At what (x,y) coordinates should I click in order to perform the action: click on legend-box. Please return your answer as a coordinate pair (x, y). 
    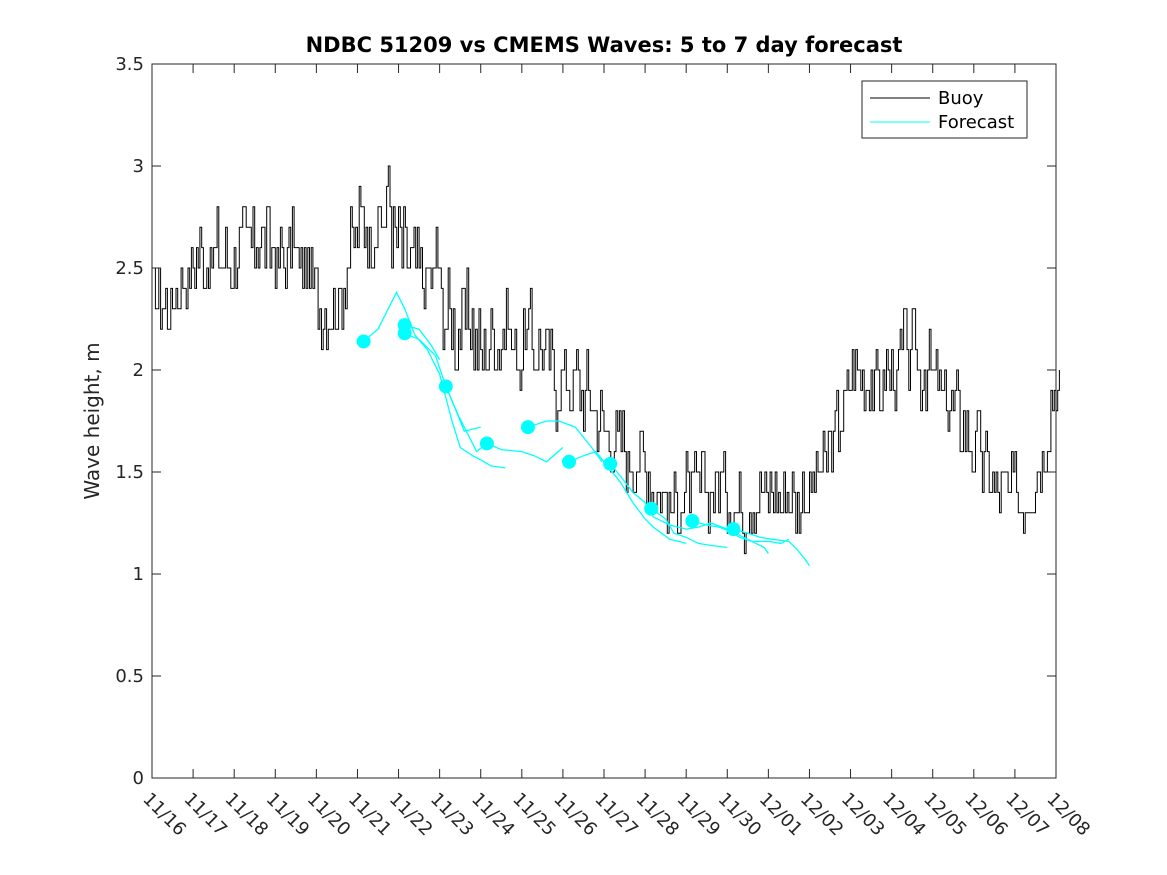
    Looking at the image, I should click on (944, 109).